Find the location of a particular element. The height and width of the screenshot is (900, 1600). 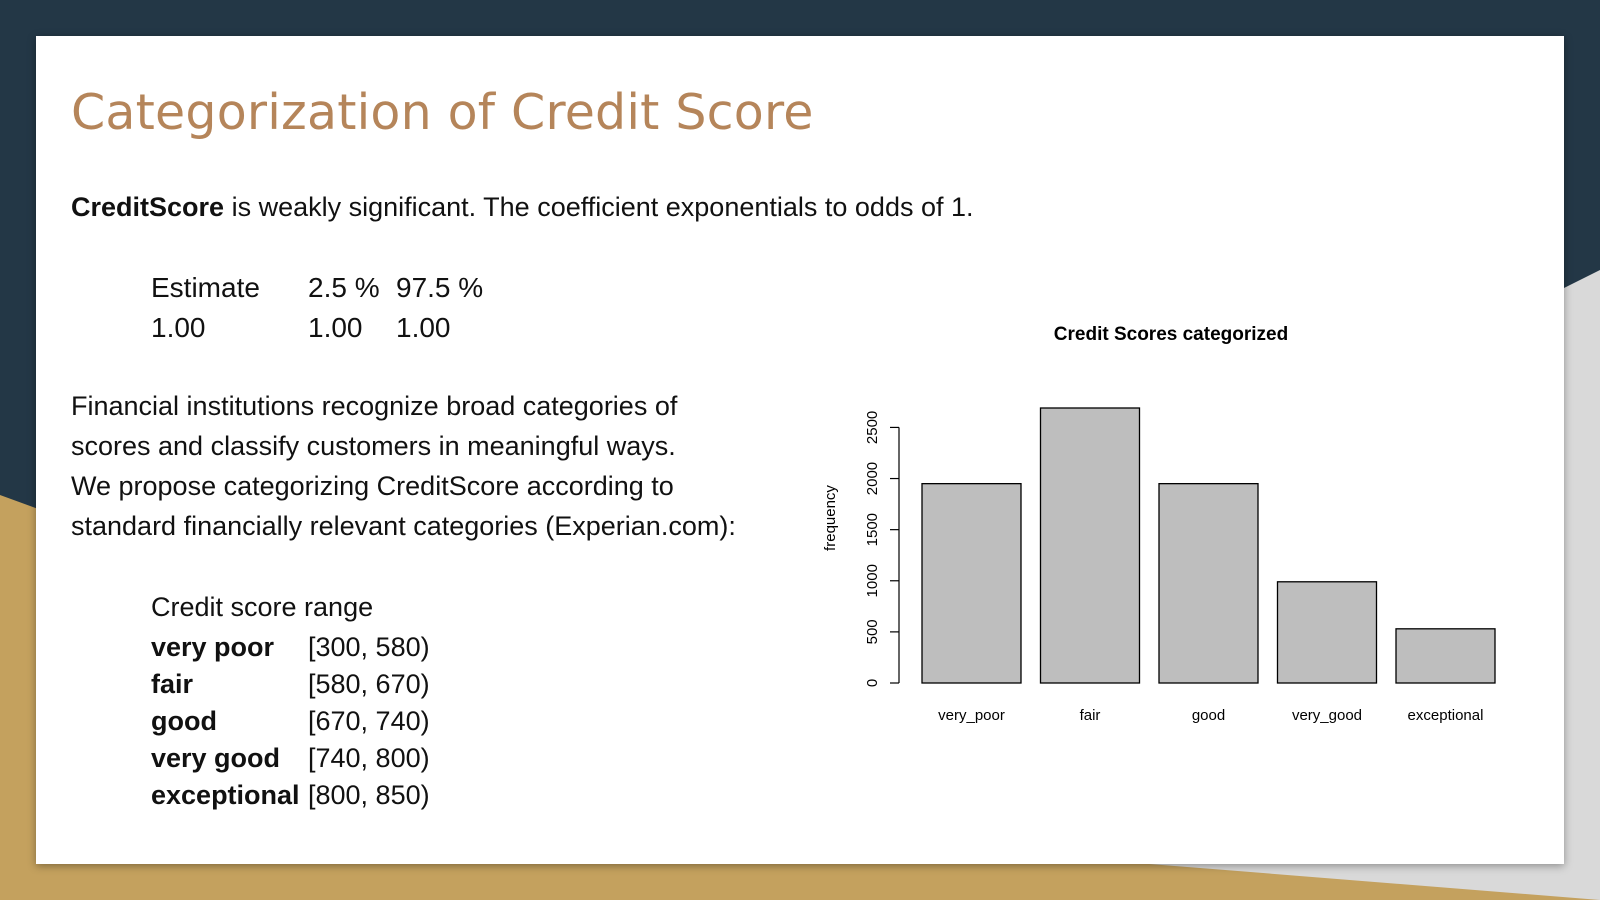

coef-header-lower: 2.5 % is located at coordinates (344, 287).